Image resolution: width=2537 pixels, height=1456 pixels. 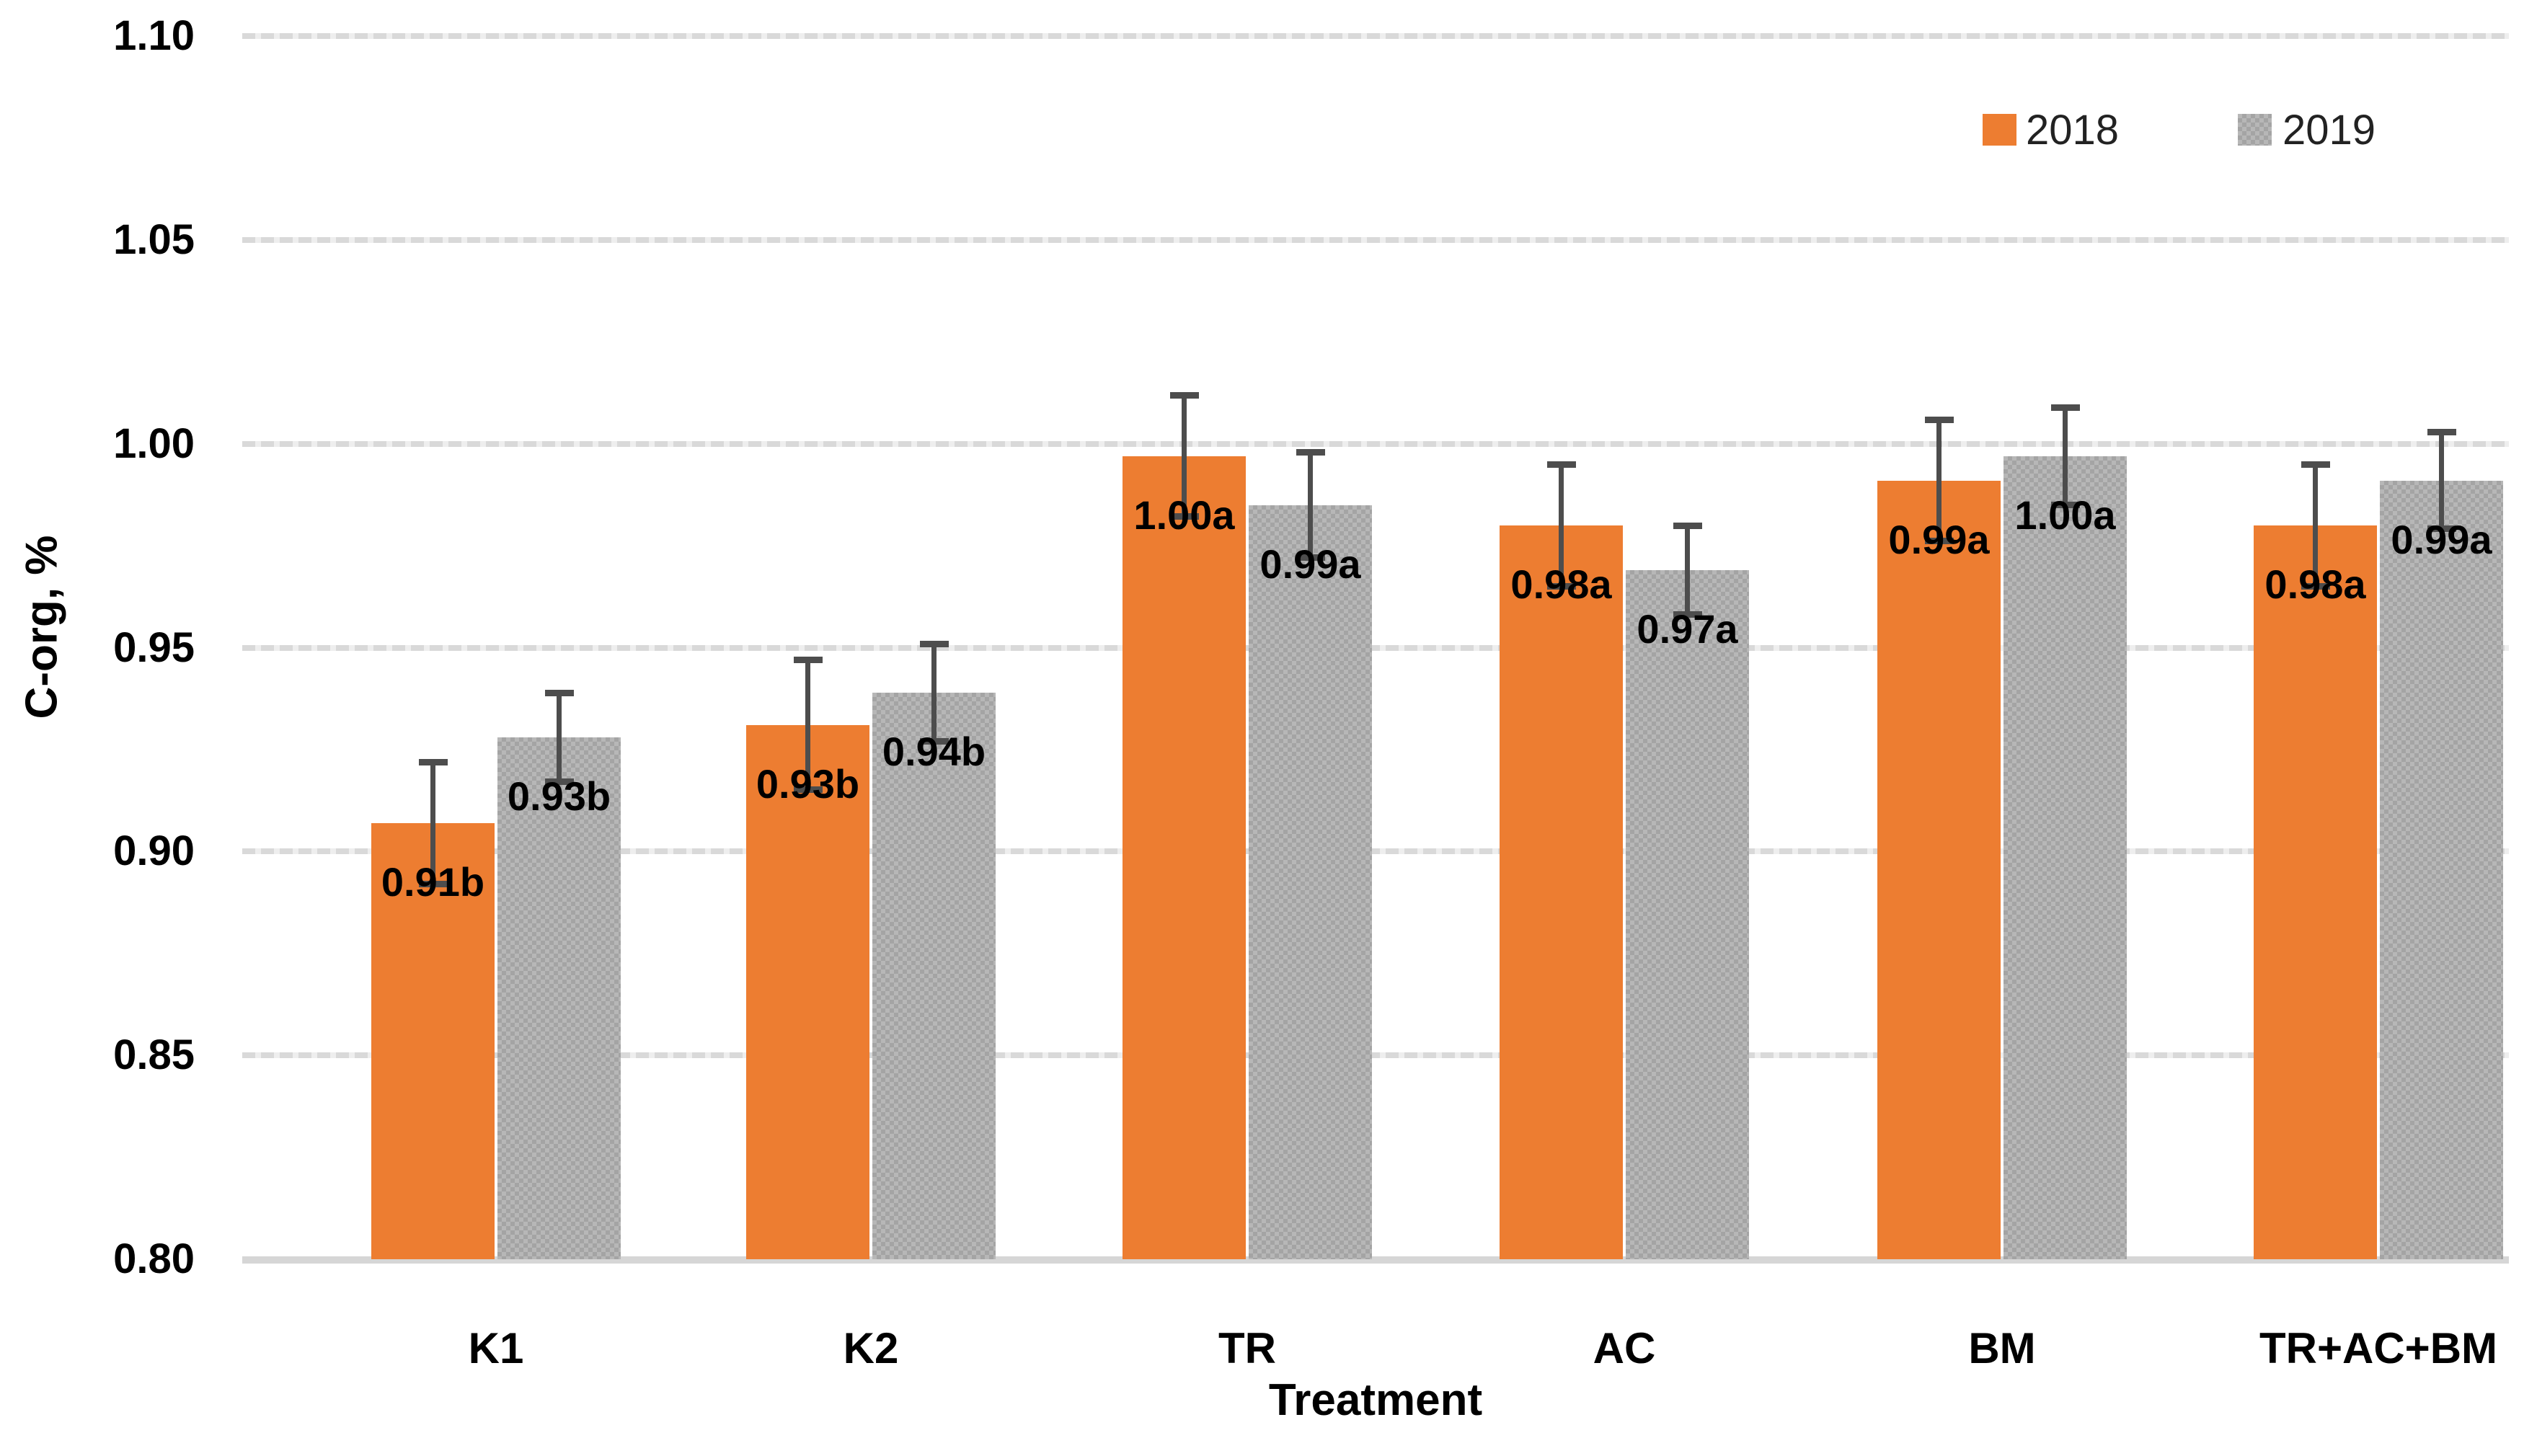 I want to click on data-label-2019-TR+AC+BM: 0.99a, so click(x=2441, y=539).